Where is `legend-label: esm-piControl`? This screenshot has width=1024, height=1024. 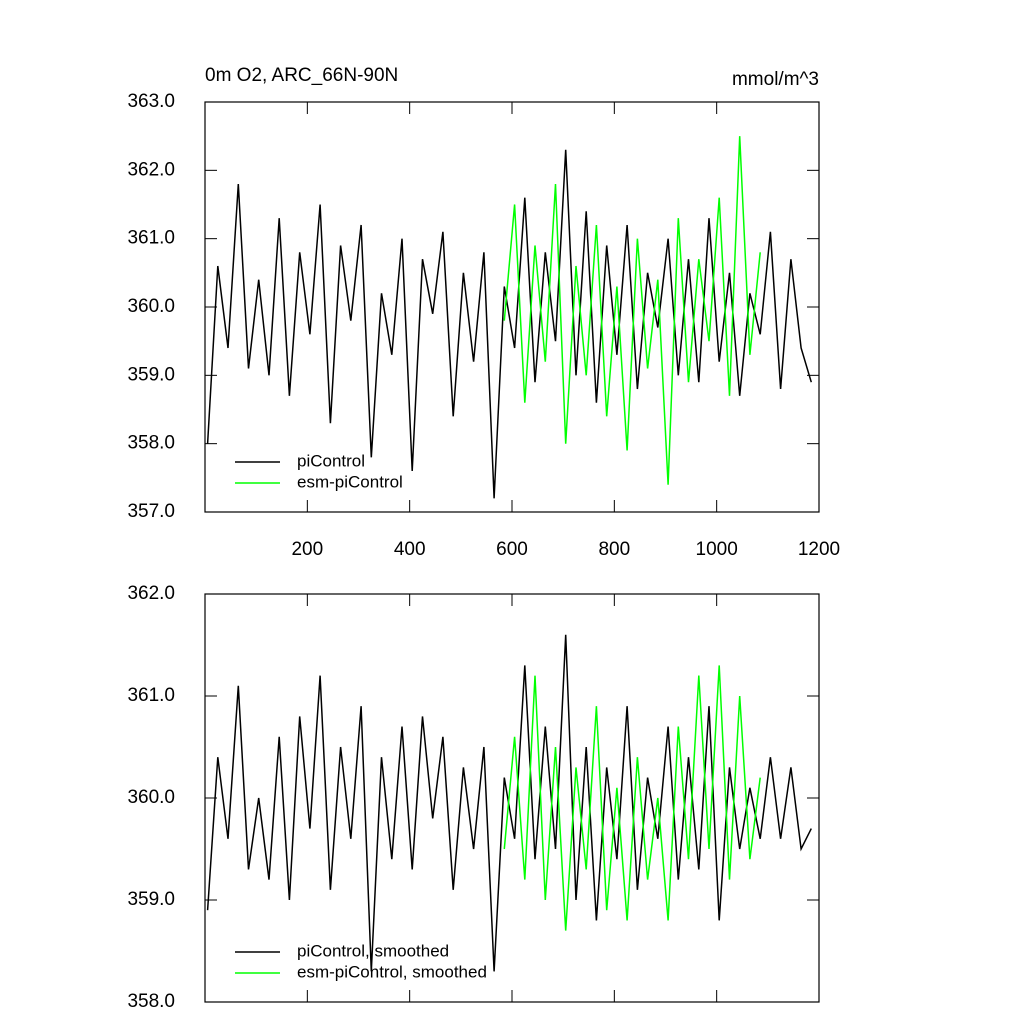 legend-label: esm-piControl is located at coordinates (350, 481).